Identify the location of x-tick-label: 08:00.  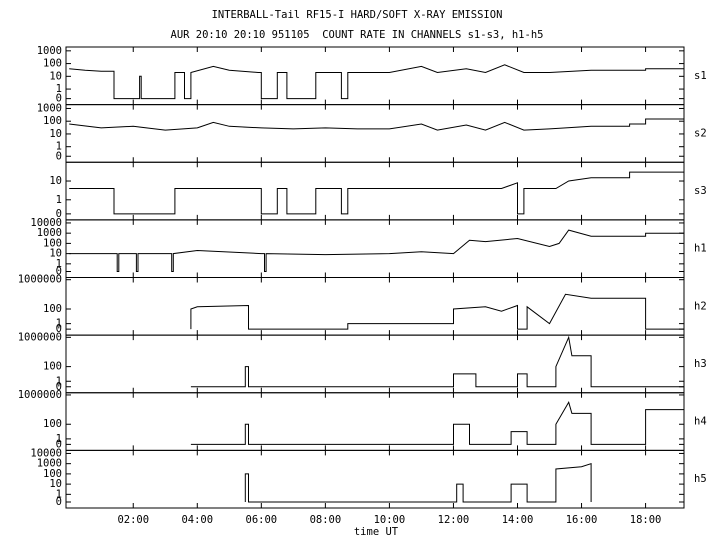
(326, 520).